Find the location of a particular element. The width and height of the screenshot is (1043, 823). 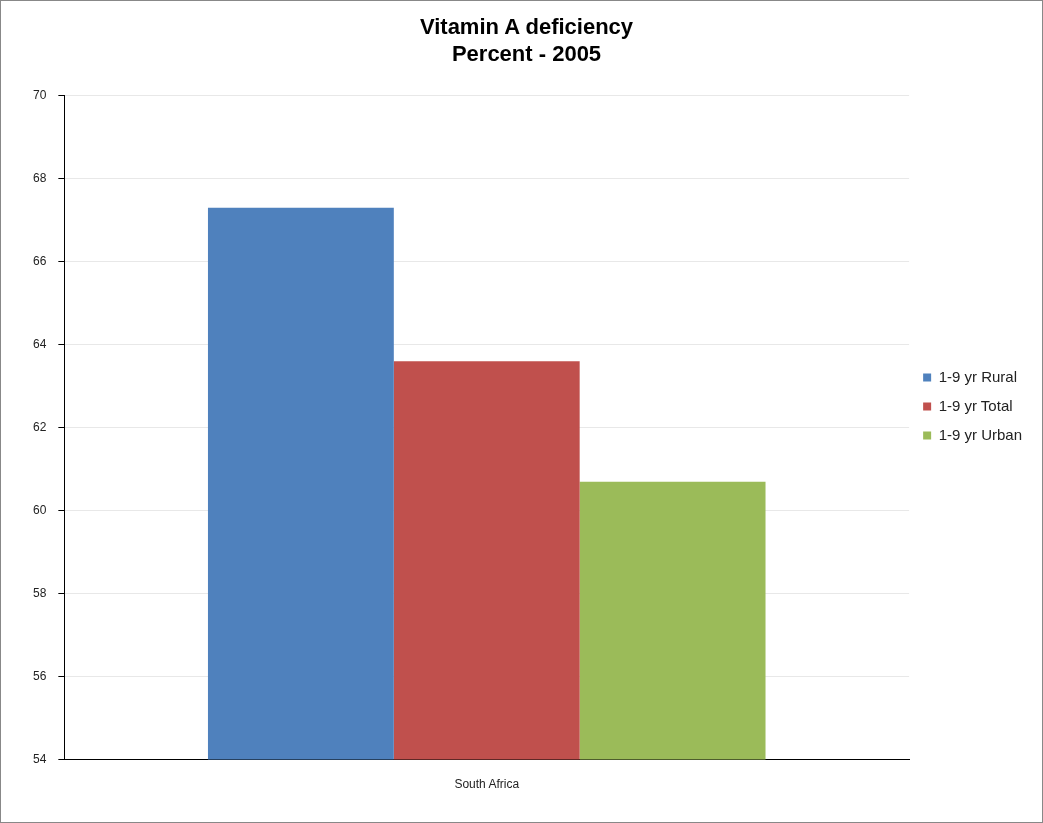

y-tick-label: 62 is located at coordinates (39, 427).